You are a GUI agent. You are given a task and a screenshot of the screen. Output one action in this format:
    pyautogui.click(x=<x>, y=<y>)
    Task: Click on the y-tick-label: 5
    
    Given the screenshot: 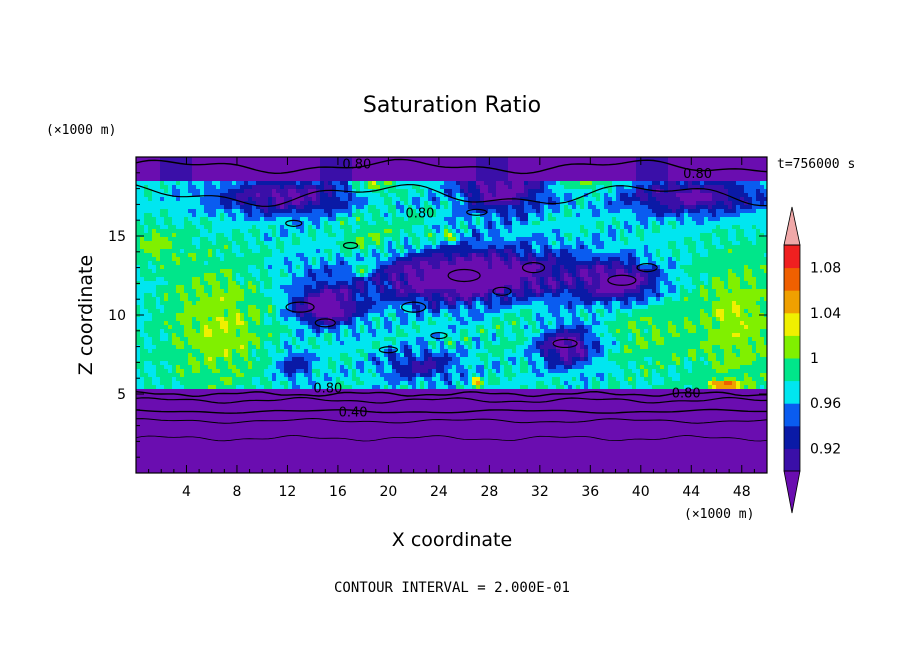 What is the action you would take?
    pyautogui.click(x=121, y=395)
    